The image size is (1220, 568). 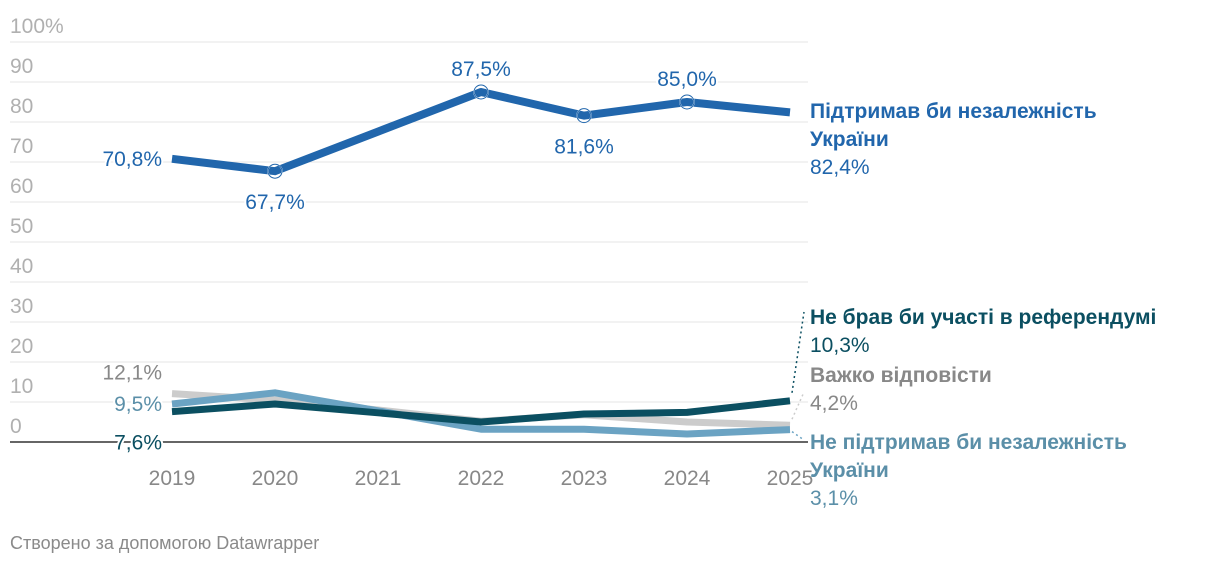 I want to click on x-tick-label: 2023, so click(x=584, y=478).